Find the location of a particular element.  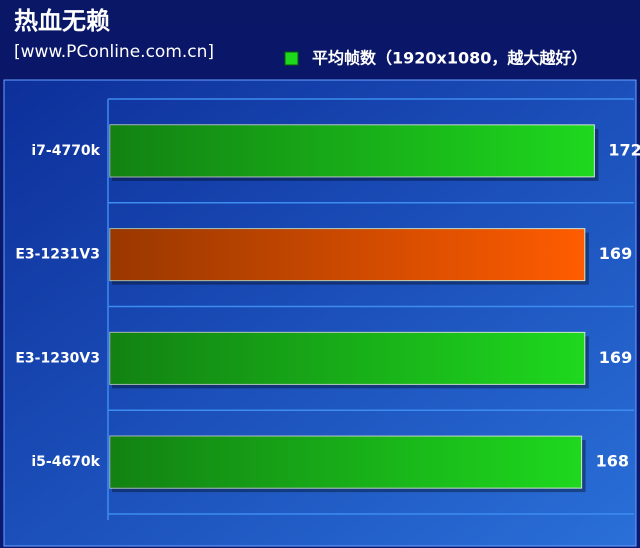

chart-subtitle: [www.PConline.com.cn] is located at coordinates (114, 52).